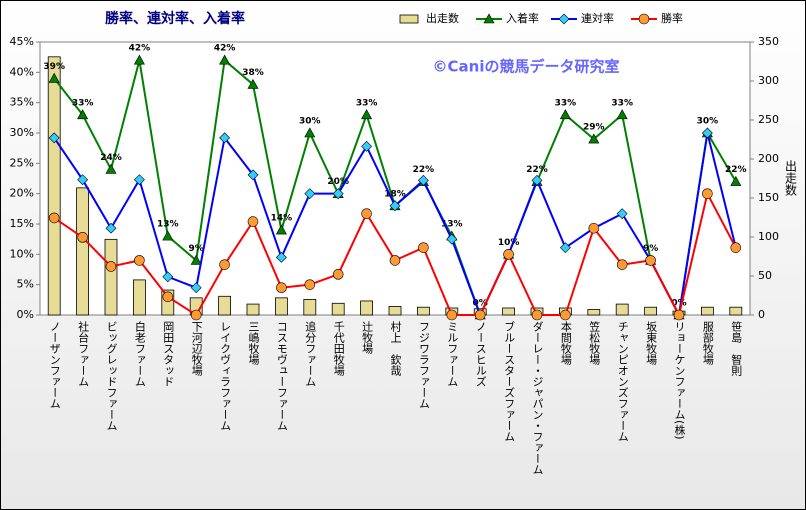 This screenshot has height=510, width=806. I want to click on x-tick-label: ビッグレッドファーム, so click(111, 376).